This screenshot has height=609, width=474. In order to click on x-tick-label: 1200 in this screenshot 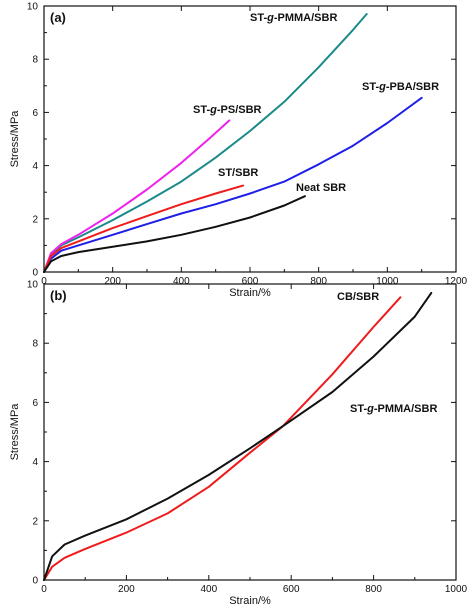, I will do `click(456, 281)`.